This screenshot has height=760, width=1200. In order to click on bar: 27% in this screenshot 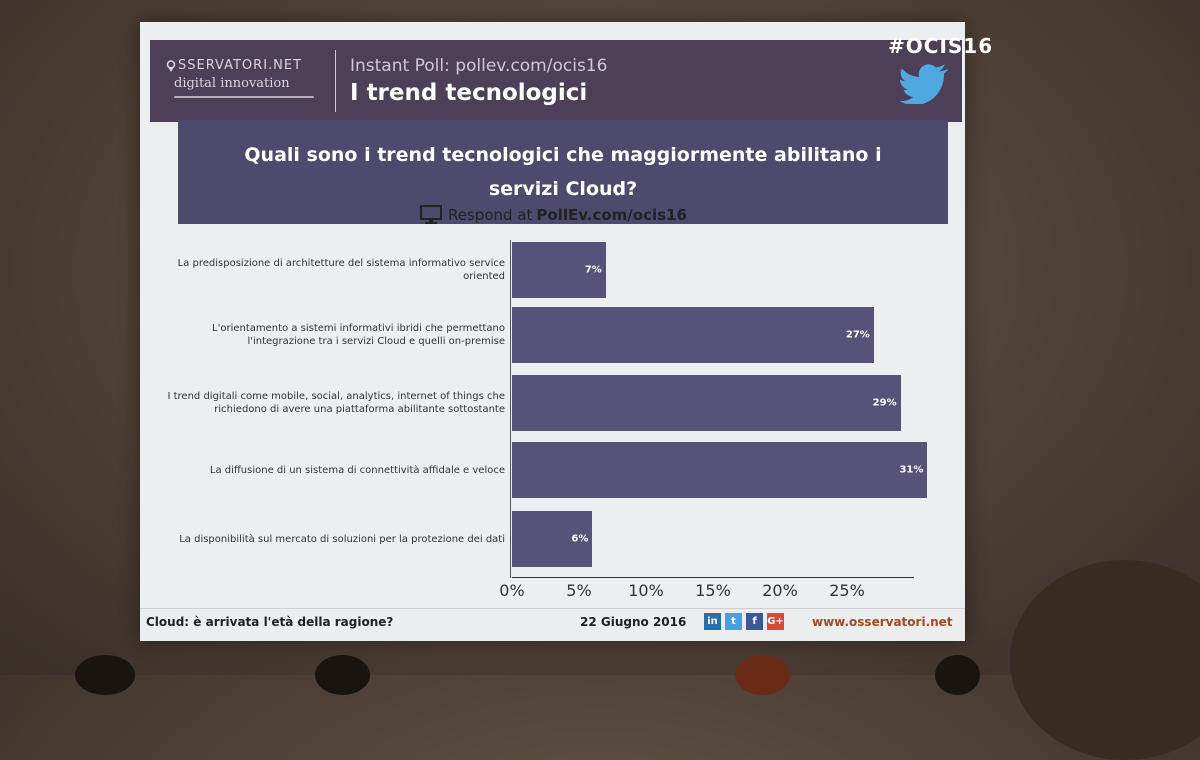, I will do `click(693, 335)`.